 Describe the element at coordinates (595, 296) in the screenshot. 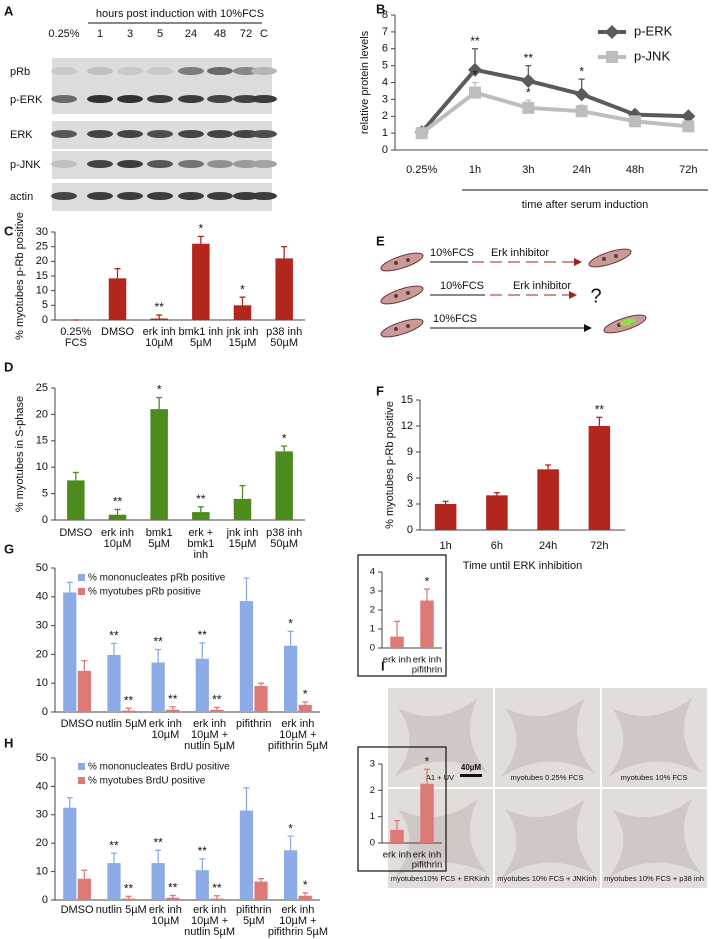

I see `question-mark: ?` at that location.